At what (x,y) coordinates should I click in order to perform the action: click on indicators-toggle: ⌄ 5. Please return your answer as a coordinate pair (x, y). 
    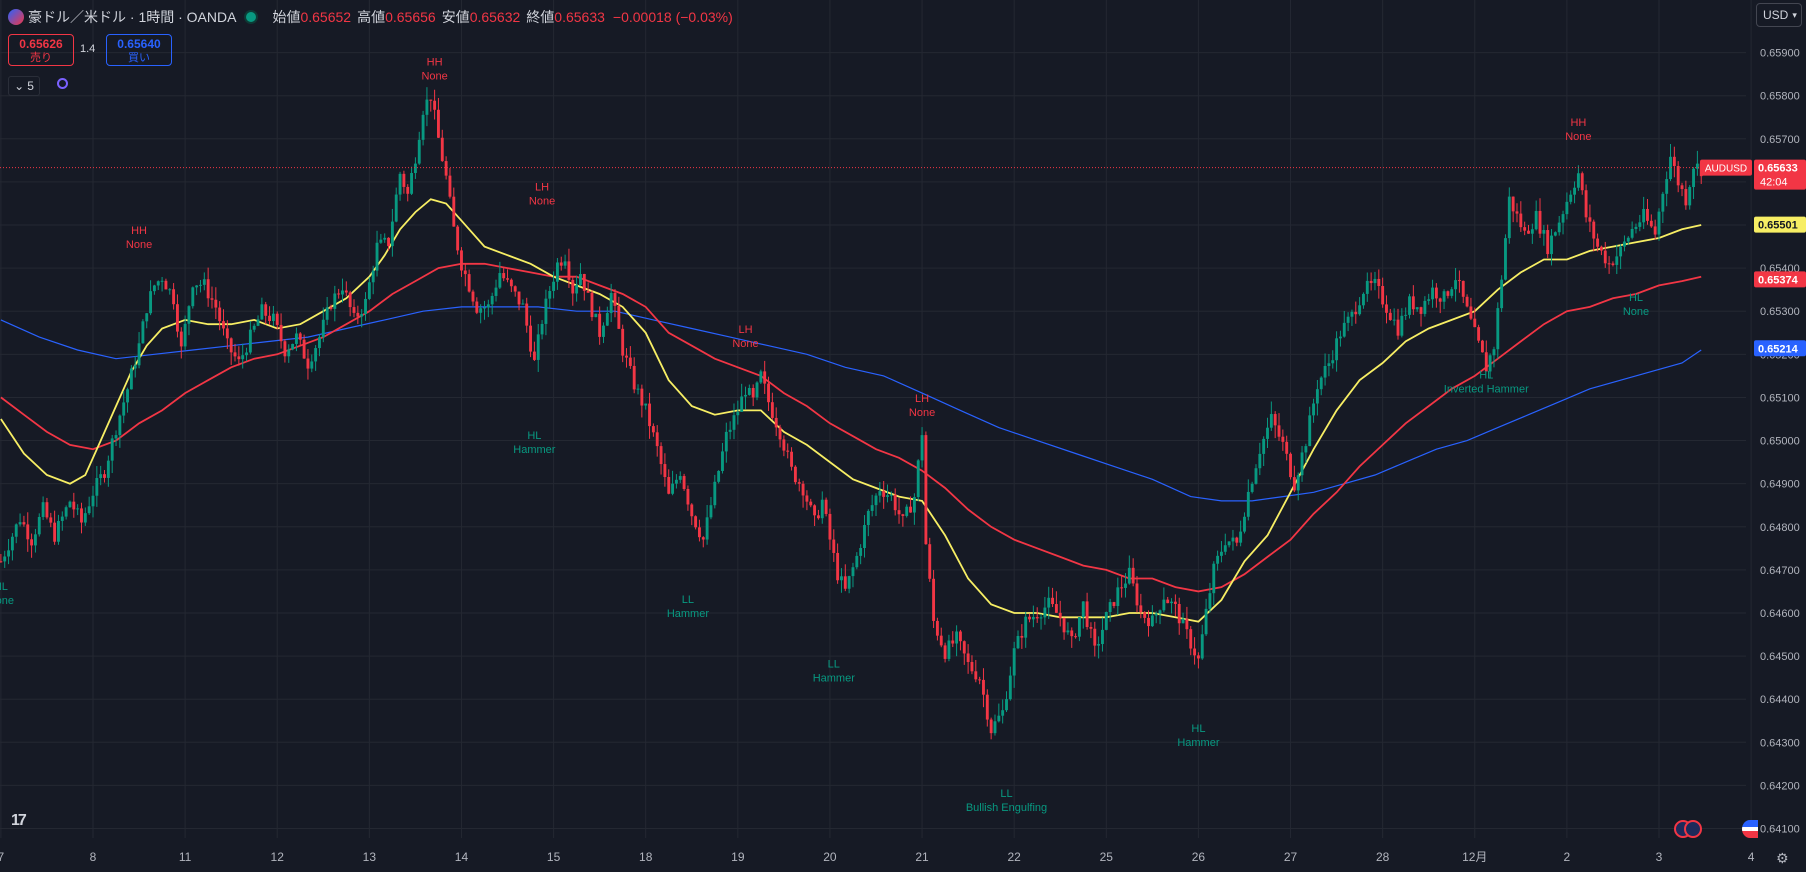
    Looking at the image, I should click on (24, 86).